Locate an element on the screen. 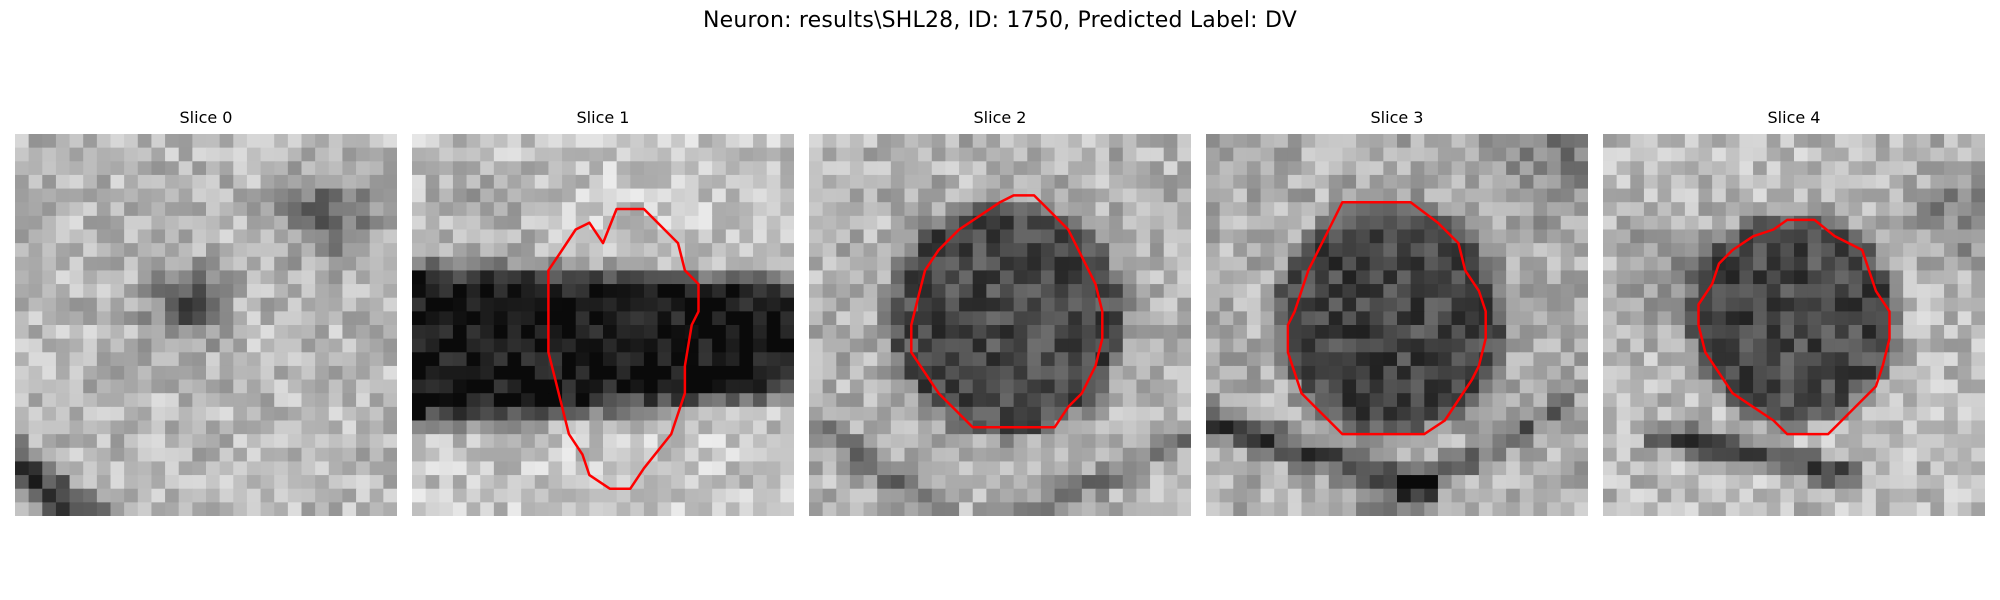 The height and width of the screenshot is (600, 2000). slice-panel-1: Slice 1 is located at coordinates (603, 312).